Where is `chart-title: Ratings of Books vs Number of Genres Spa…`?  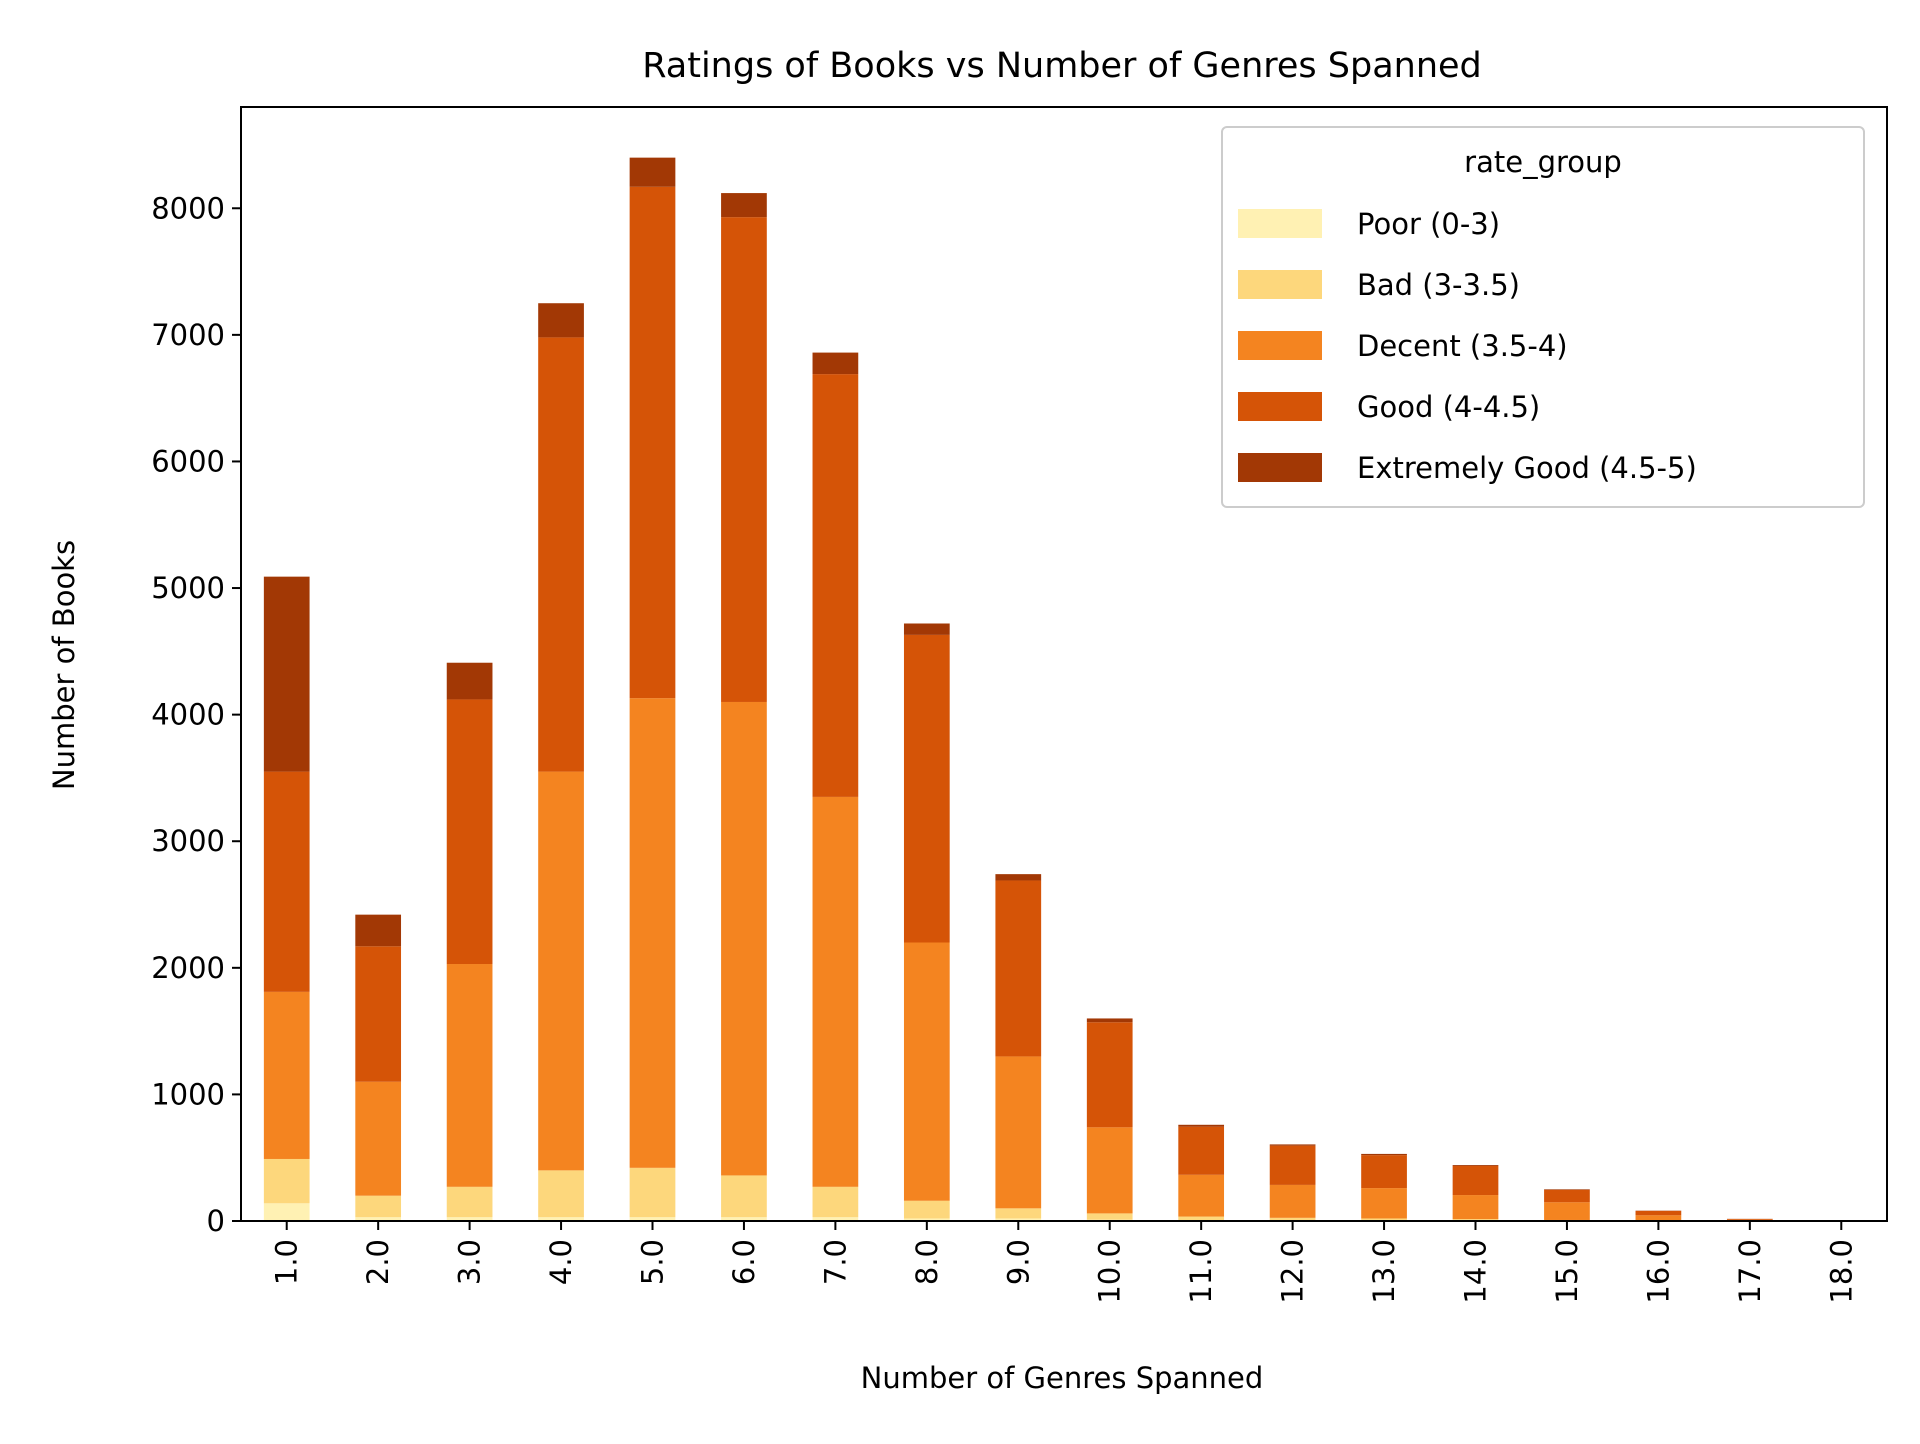
chart-title: Ratings of Books vs Number of Genres Spa… is located at coordinates (1062, 66).